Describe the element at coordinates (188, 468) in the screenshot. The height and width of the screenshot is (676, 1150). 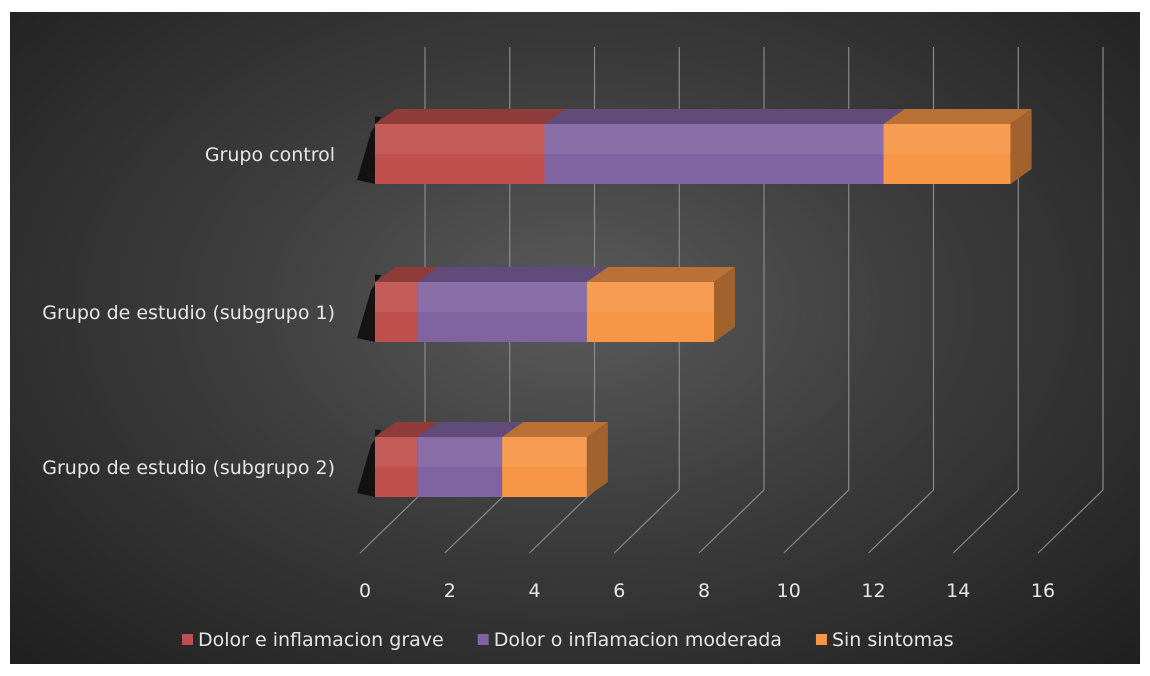
I see `category-label-2: Grupo de estudio (subgrupo 2)` at that location.